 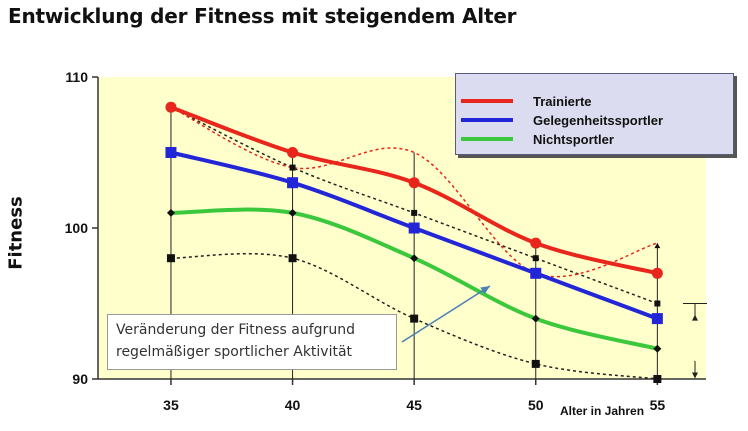 What do you see at coordinates (524, 101) in the screenshot?
I see `legend-item-trainierte: Trainierte` at bounding box center [524, 101].